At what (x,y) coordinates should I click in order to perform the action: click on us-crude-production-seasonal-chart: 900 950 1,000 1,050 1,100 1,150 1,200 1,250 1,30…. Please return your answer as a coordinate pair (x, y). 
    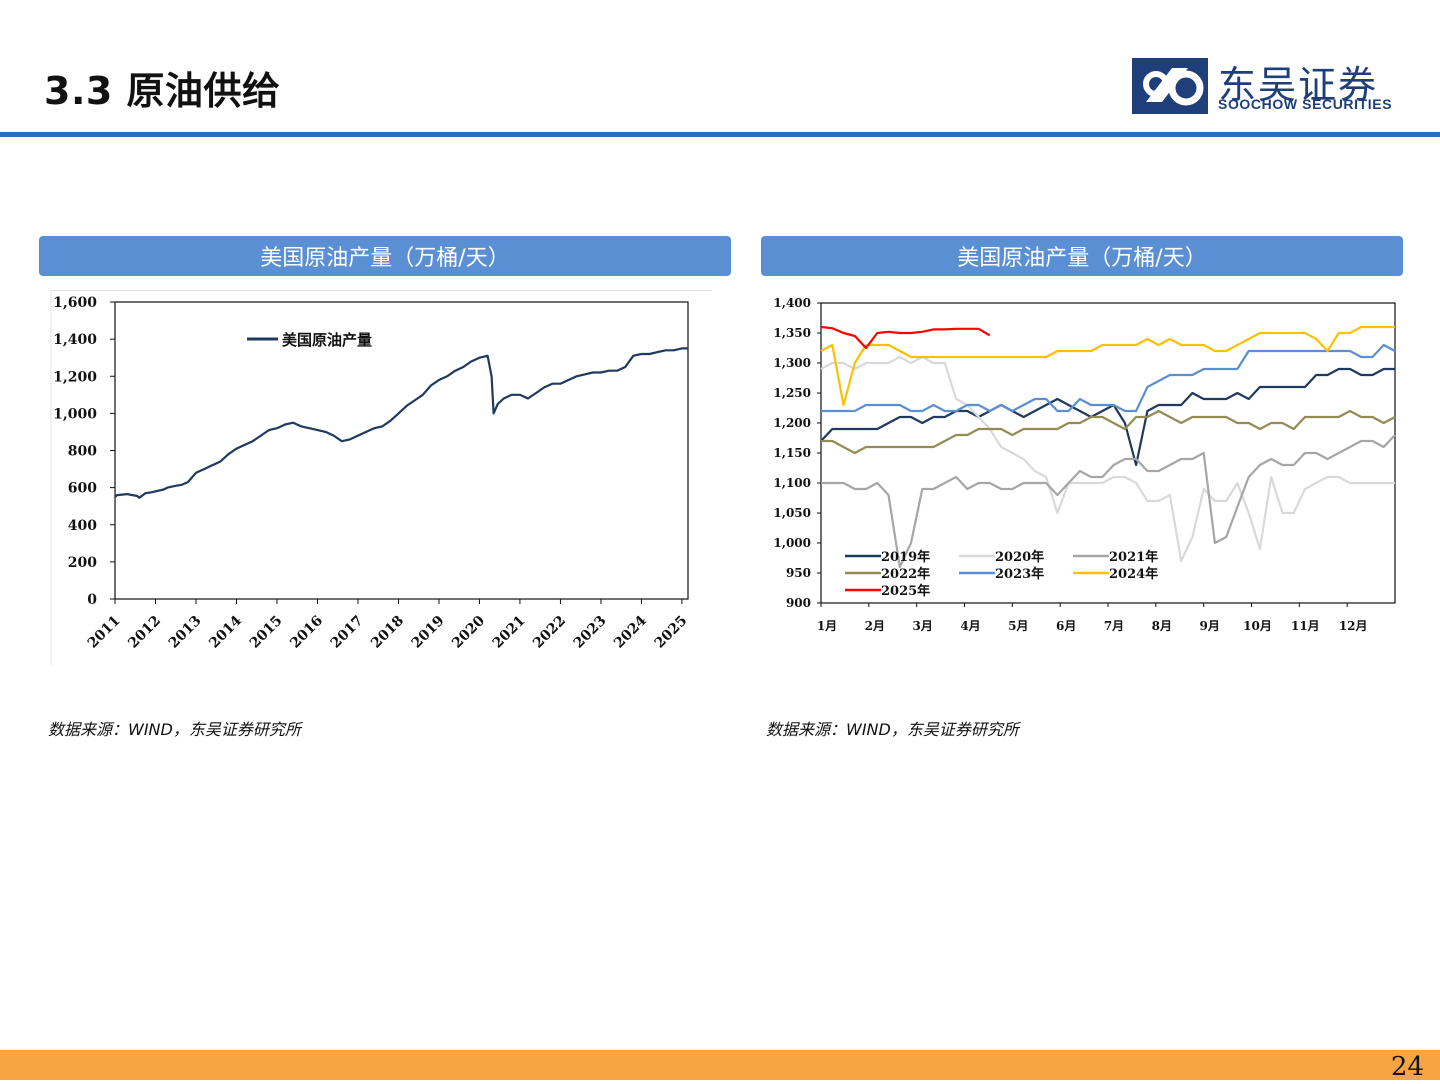
    Looking at the image, I should click on (1084, 464).